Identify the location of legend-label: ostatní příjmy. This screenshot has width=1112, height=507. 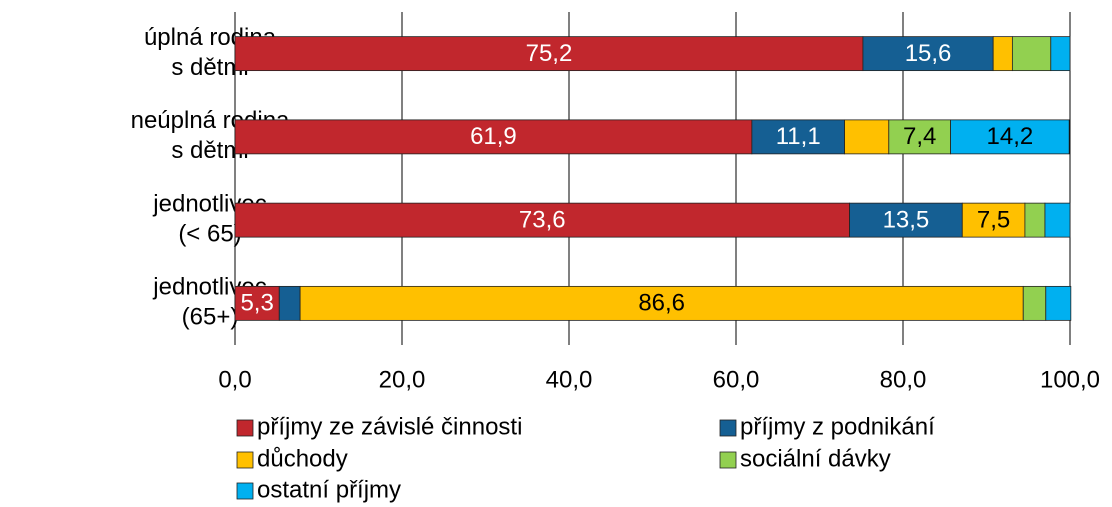
(329, 489).